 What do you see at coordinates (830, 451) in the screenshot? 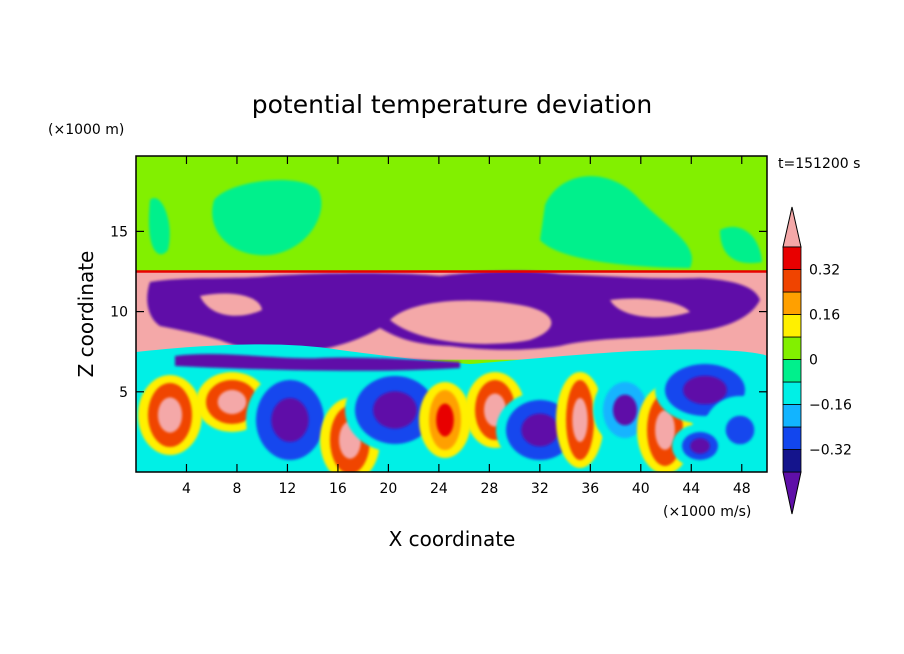
I see `colorbar-tick-label: −0.32` at bounding box center [830, 451].